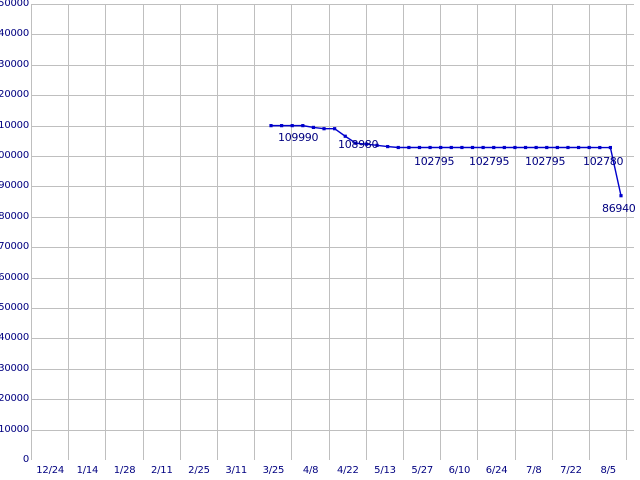 The image size is (640, 480). I want to click on data-point-value-label: 86940, so click(619, 208).